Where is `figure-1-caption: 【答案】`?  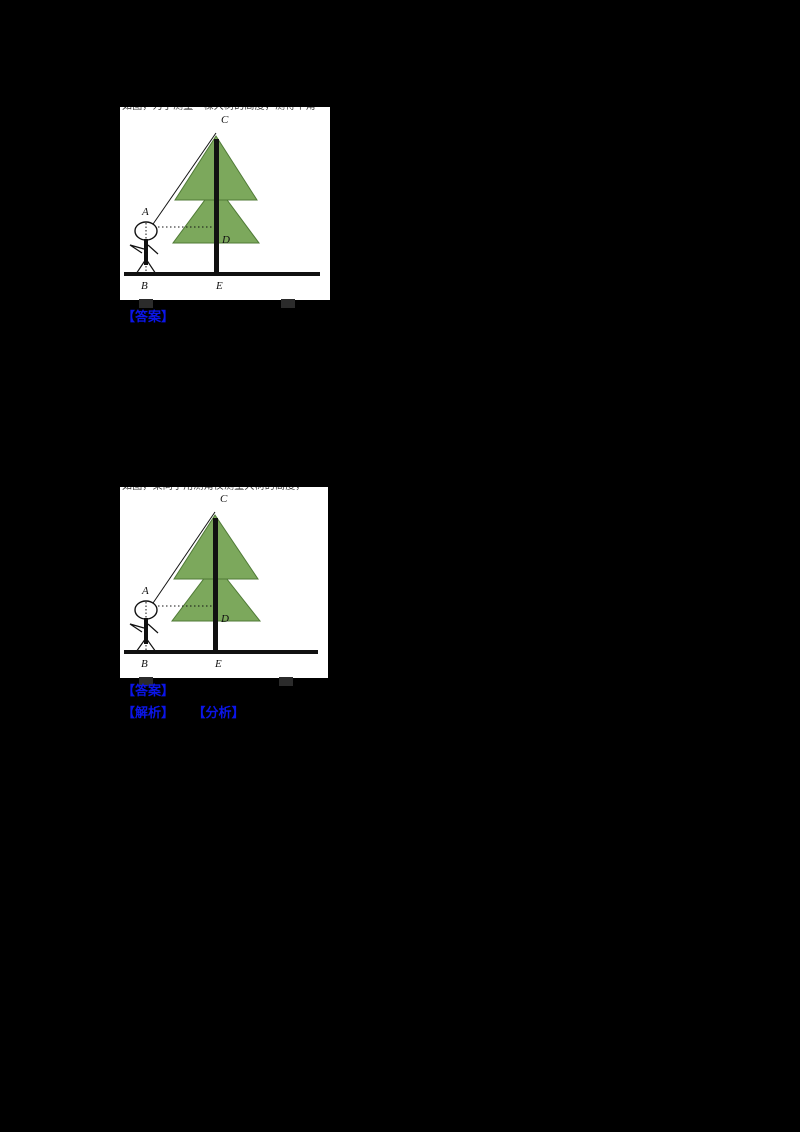 figure-1-caption: 【答案】 is located at coordinates (148, 317).